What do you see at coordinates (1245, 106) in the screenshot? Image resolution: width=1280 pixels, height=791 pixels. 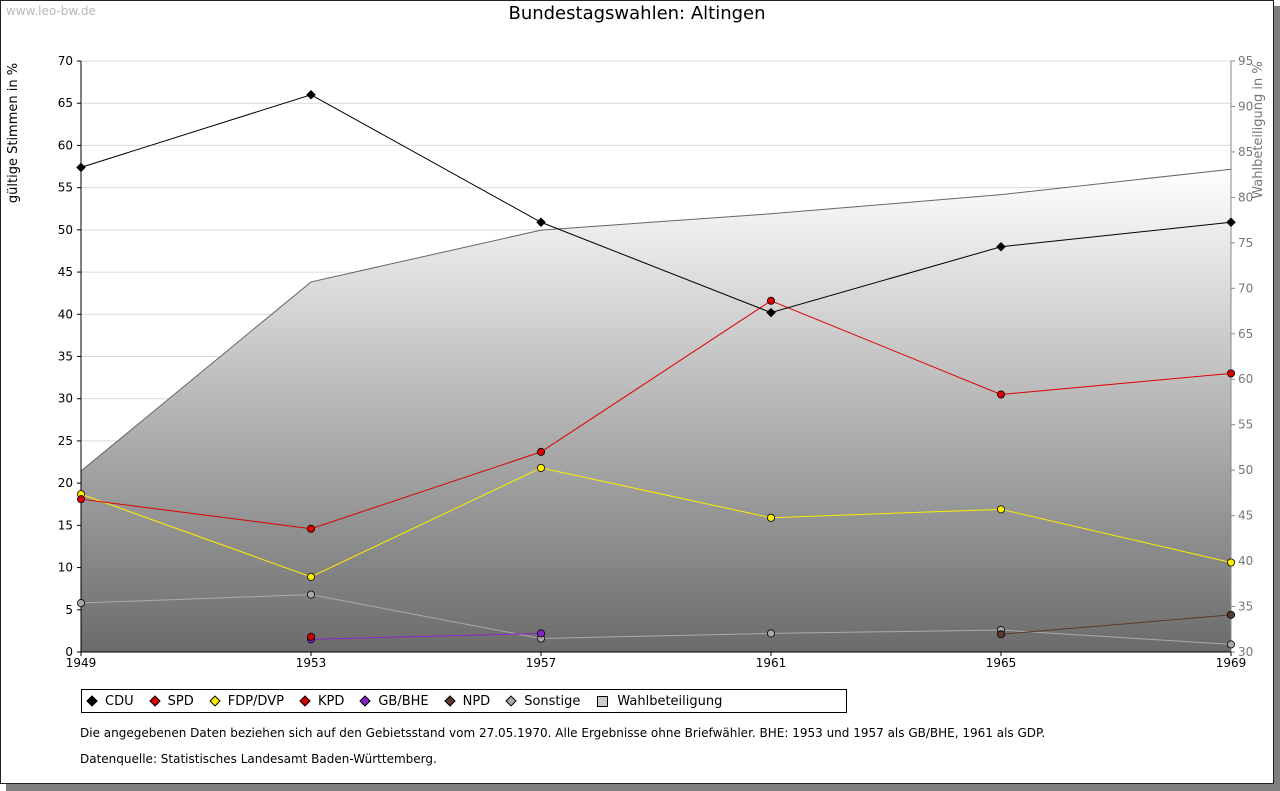 I see `y2-tick-label: 90` at bounding box center [1245, 106].